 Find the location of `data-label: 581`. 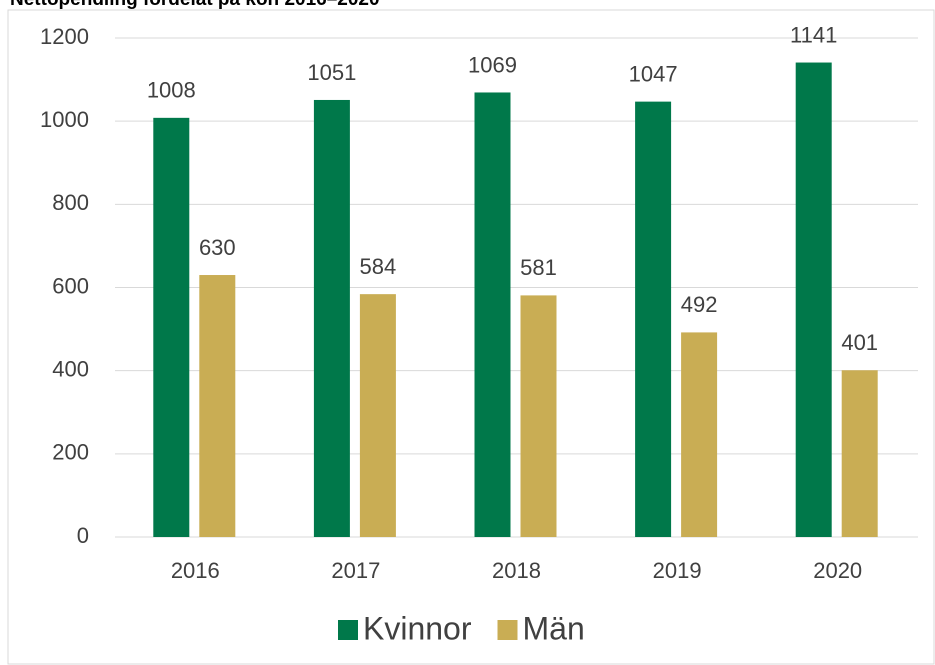

data-label: 581 is located at coordinates (538, 267).